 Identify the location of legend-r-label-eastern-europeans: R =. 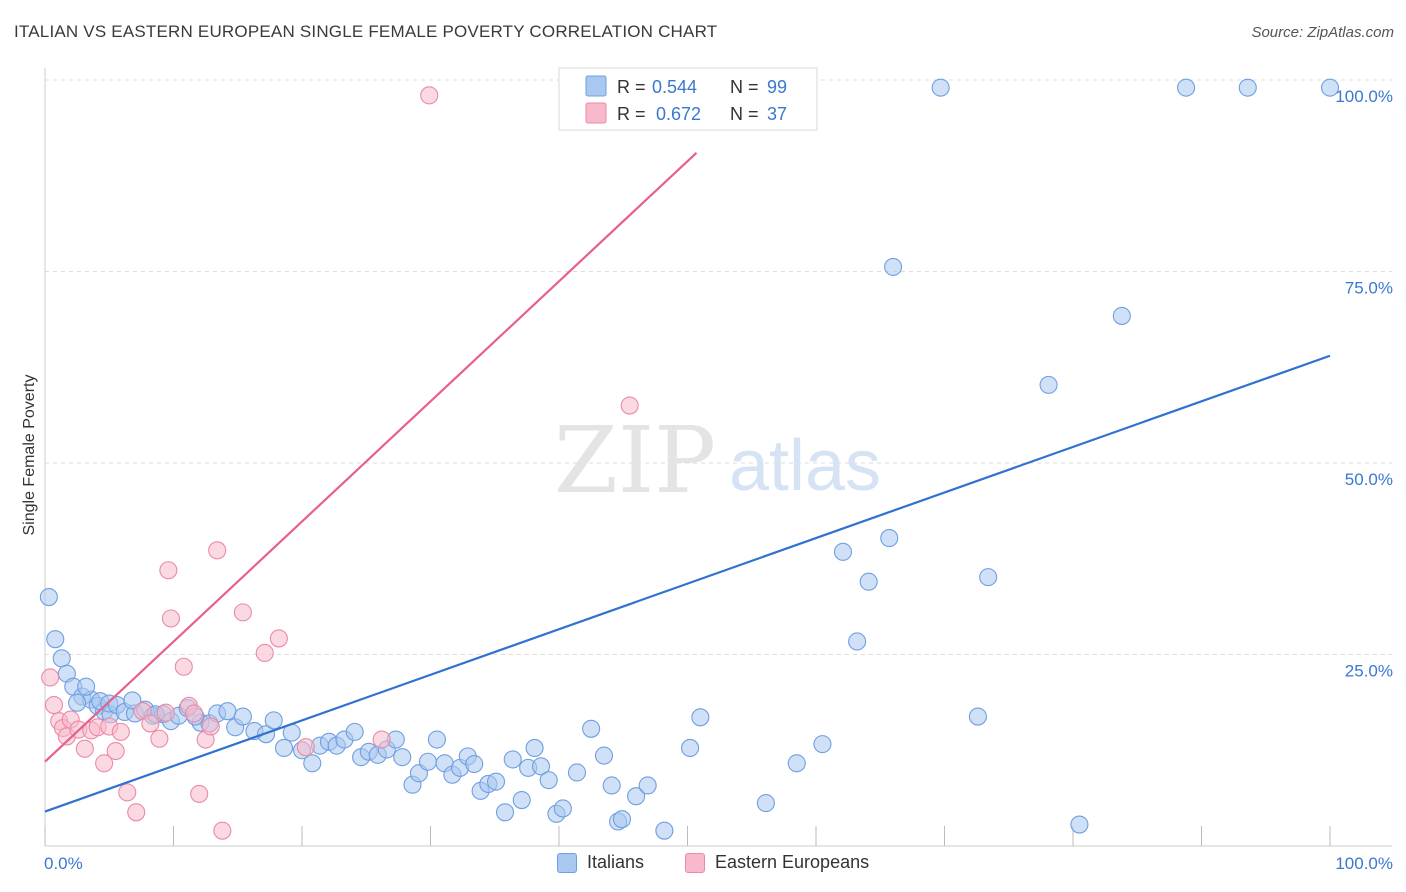
(631, 114).